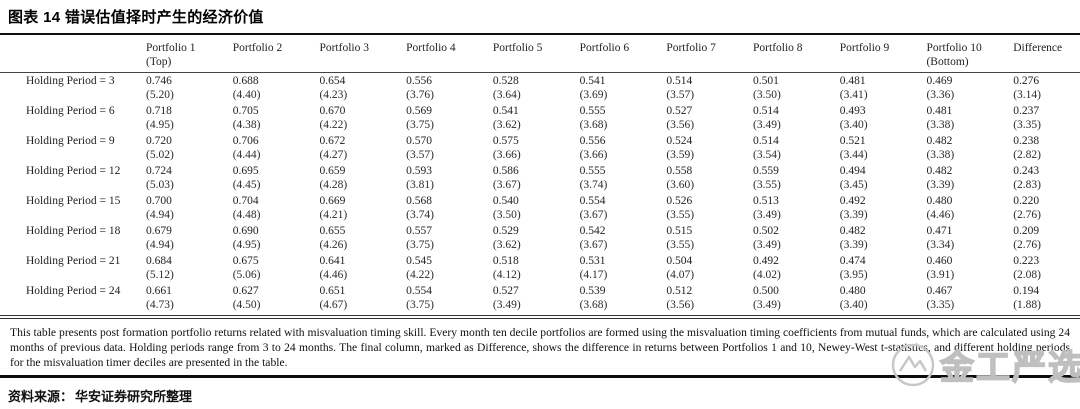 The image size is (1080, 409). What do you see at coordinates (853, 268) in the screenshot?
I see `value-cell: 0.474 (3.95)` at bounding box center [853, 268].